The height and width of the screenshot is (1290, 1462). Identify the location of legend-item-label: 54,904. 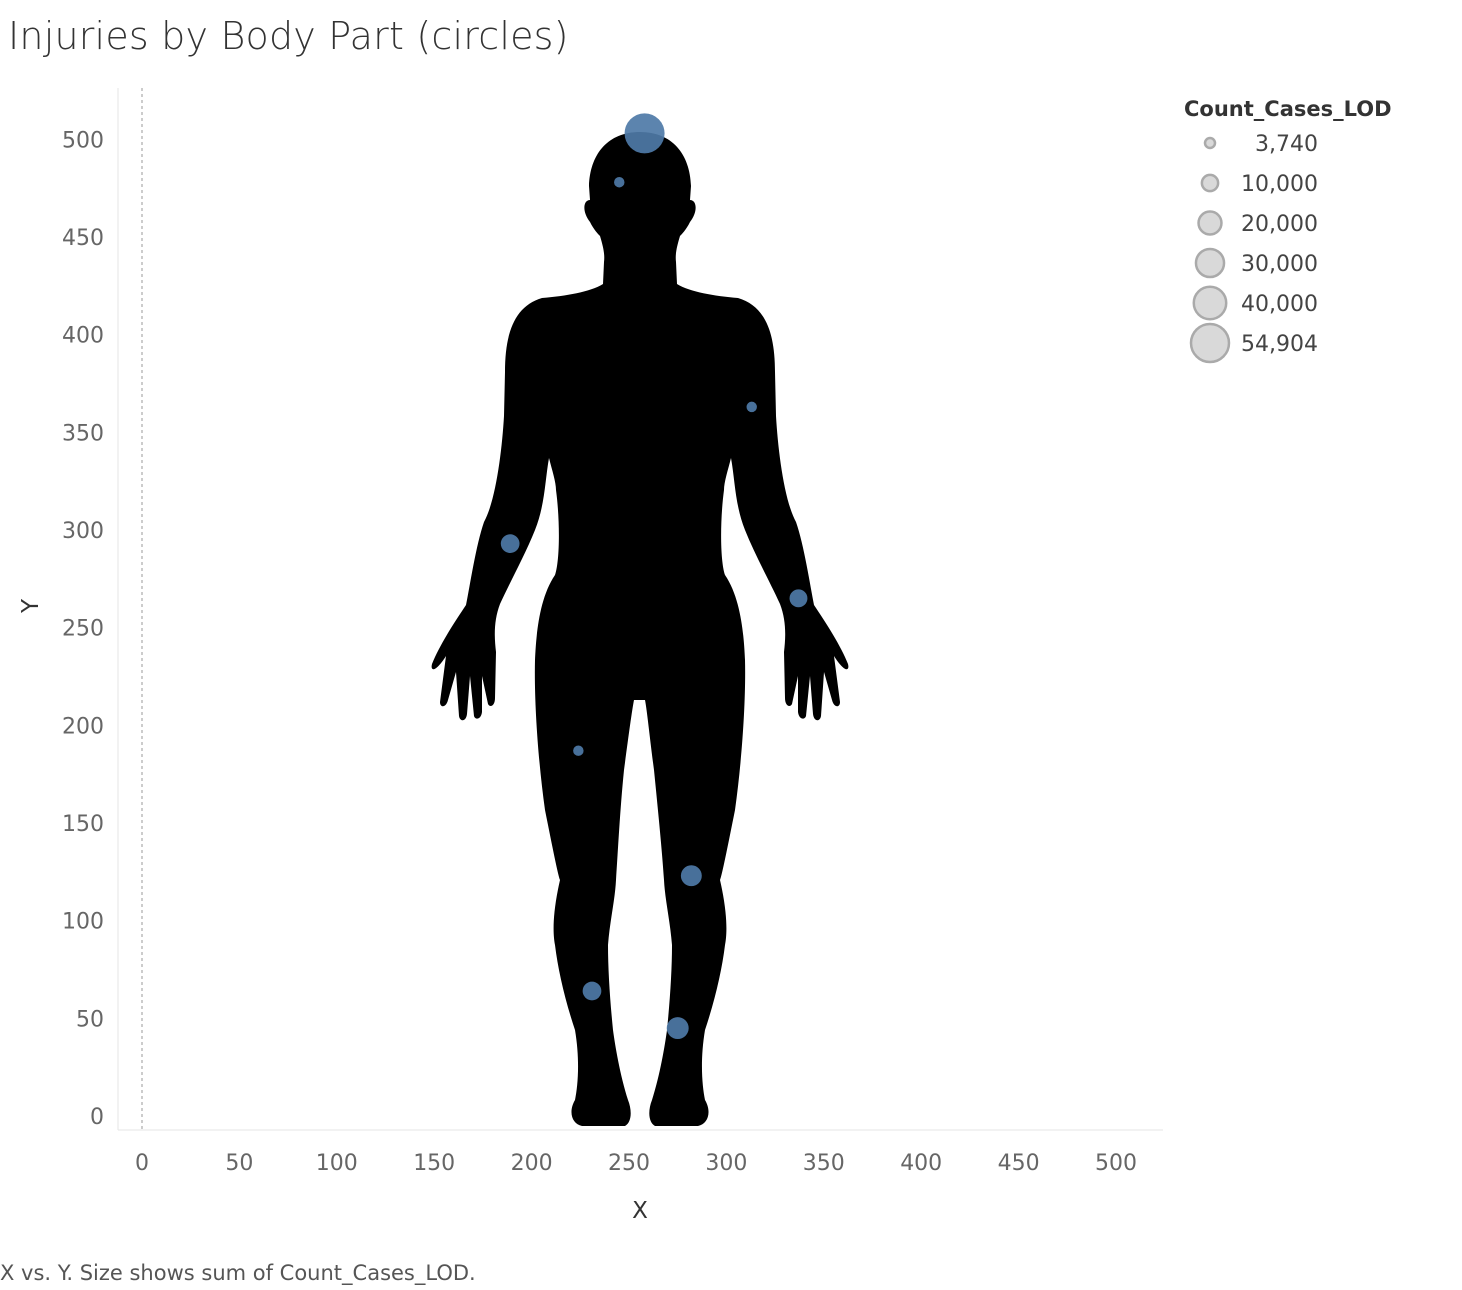
(1279, 344).